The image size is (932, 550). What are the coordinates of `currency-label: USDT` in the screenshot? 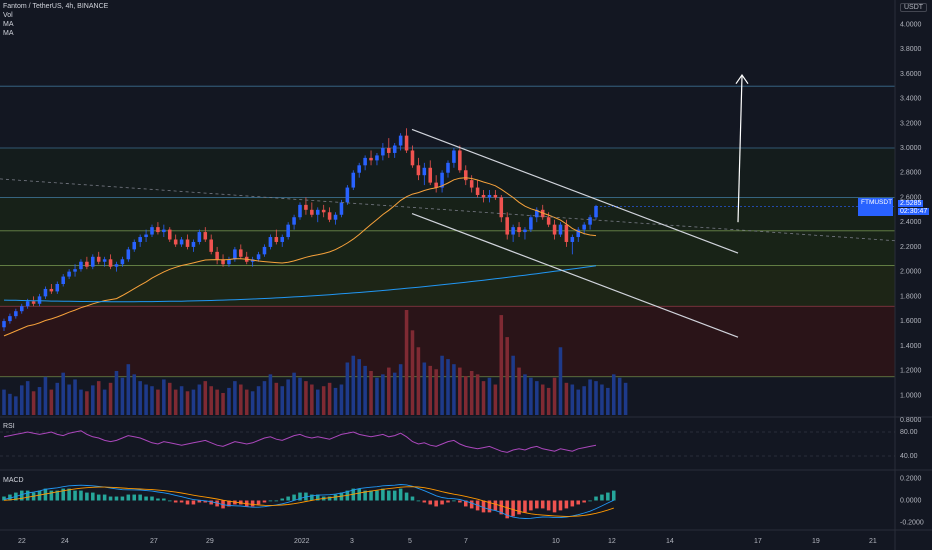 It's located at (914, 7).